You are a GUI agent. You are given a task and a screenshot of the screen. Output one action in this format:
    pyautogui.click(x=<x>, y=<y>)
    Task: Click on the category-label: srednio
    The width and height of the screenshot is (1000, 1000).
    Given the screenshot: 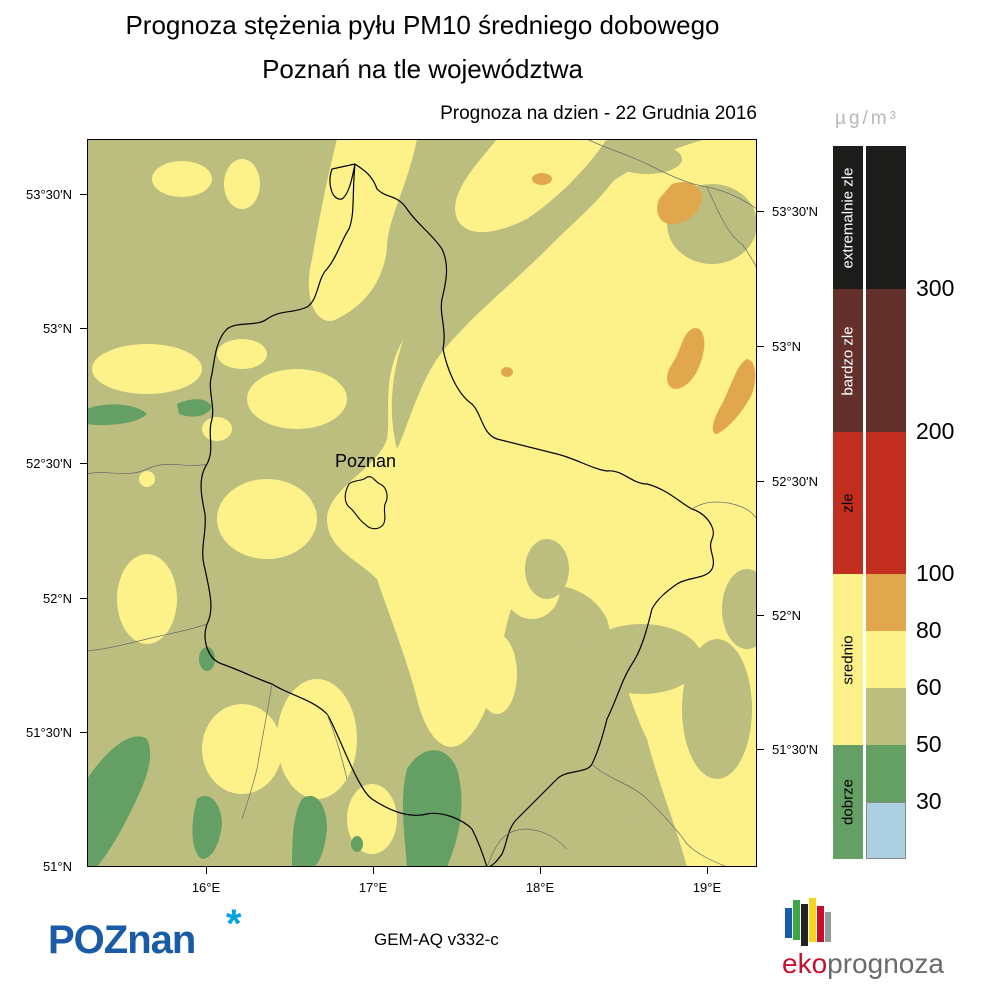 What is the action you would take?
    pyautogui.click(x=848, y=659)
    